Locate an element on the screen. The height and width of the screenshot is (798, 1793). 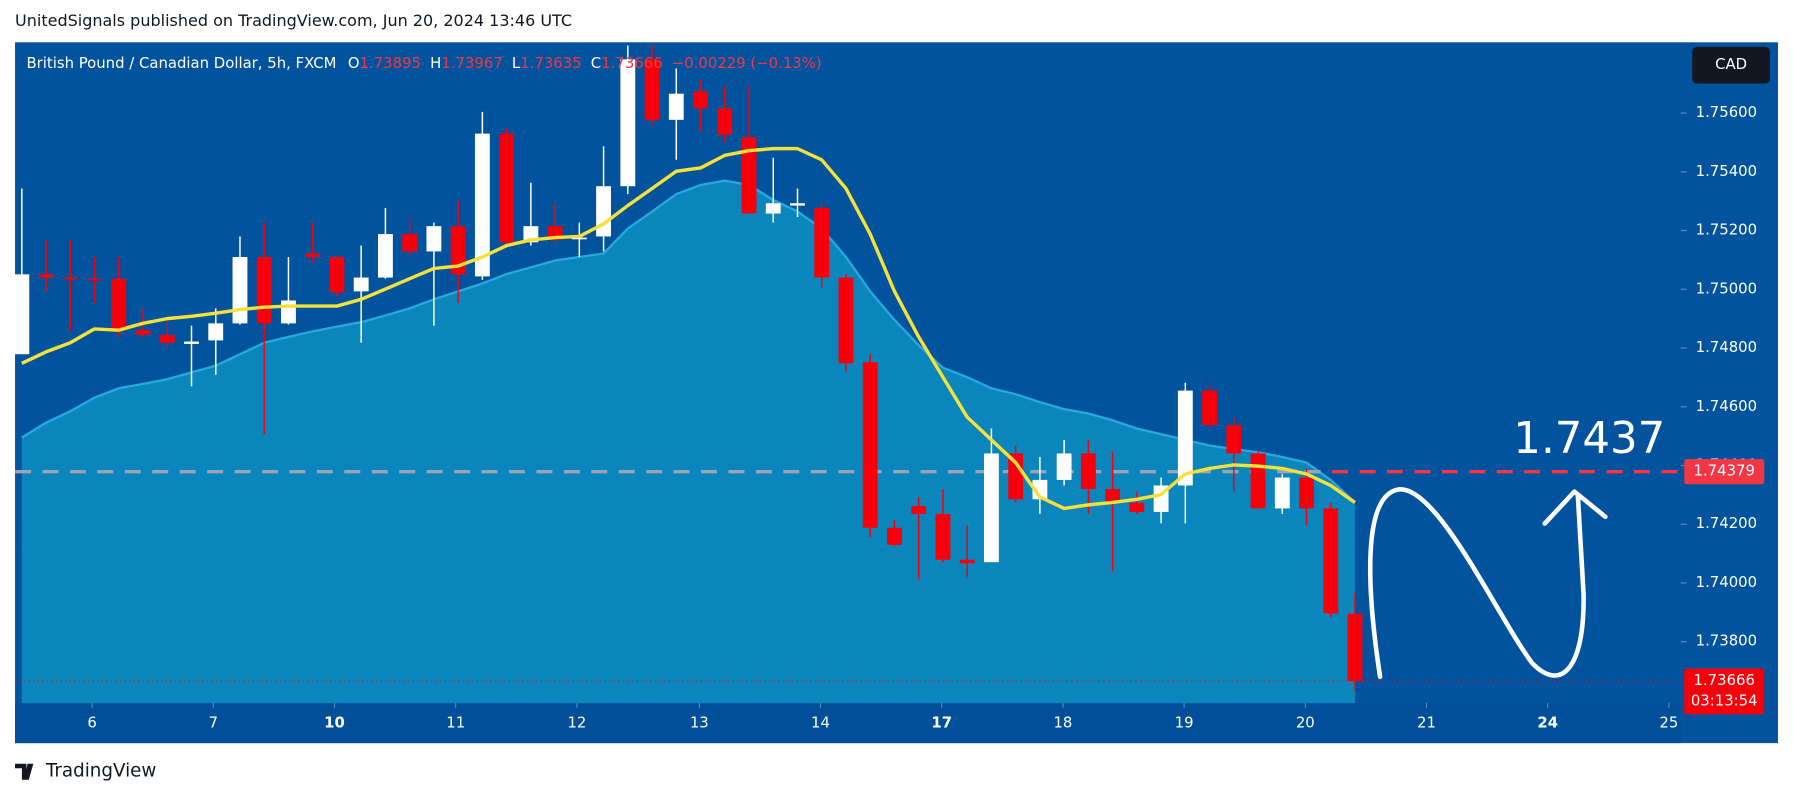
y-tick-label: 1.74800 is located at coordinates (1726, 347).